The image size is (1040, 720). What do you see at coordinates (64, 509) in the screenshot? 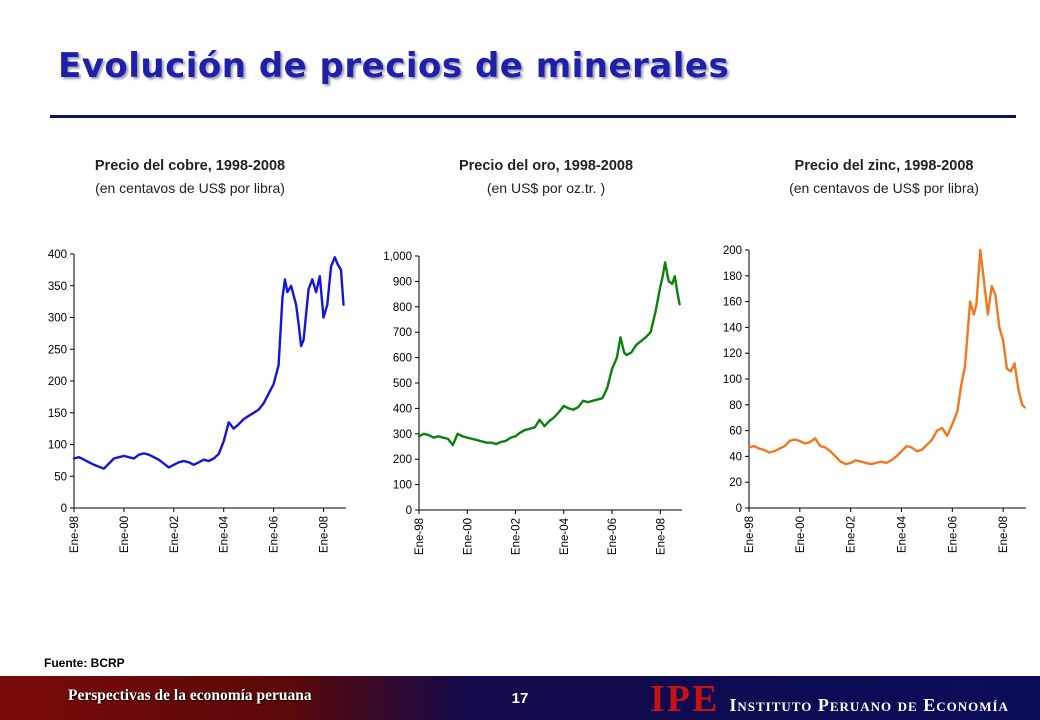
I see `copper-y-tick-label: 0` at bounding box center [64, 509].